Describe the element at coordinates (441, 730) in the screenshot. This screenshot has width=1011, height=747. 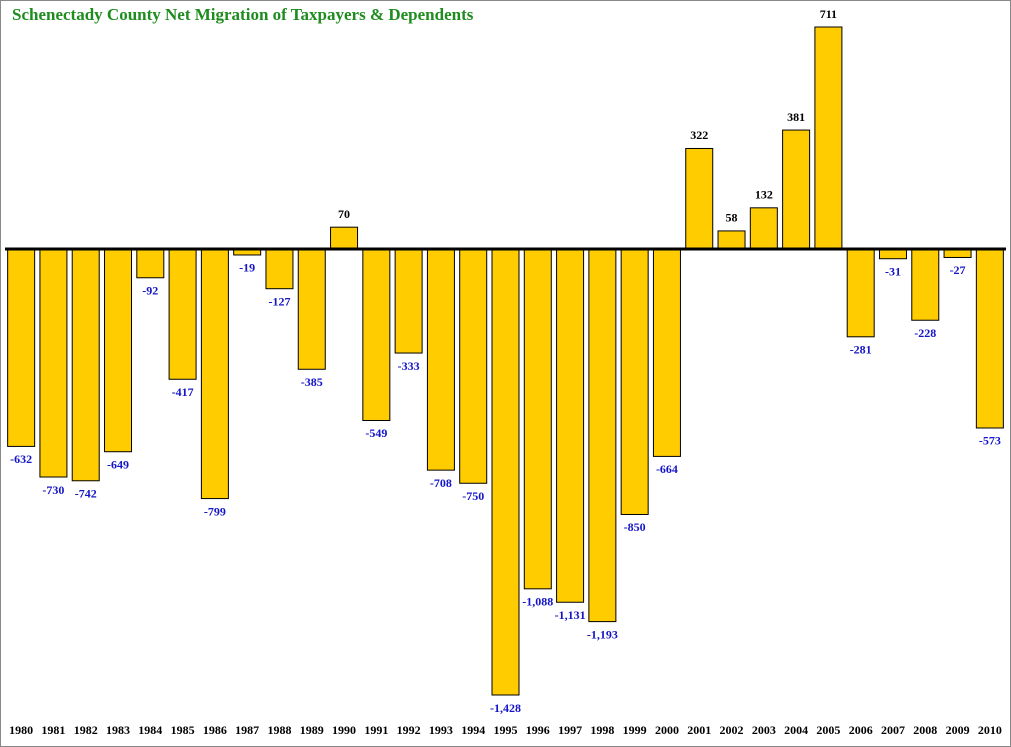
I see `x-tick-label: 1993` at that location.